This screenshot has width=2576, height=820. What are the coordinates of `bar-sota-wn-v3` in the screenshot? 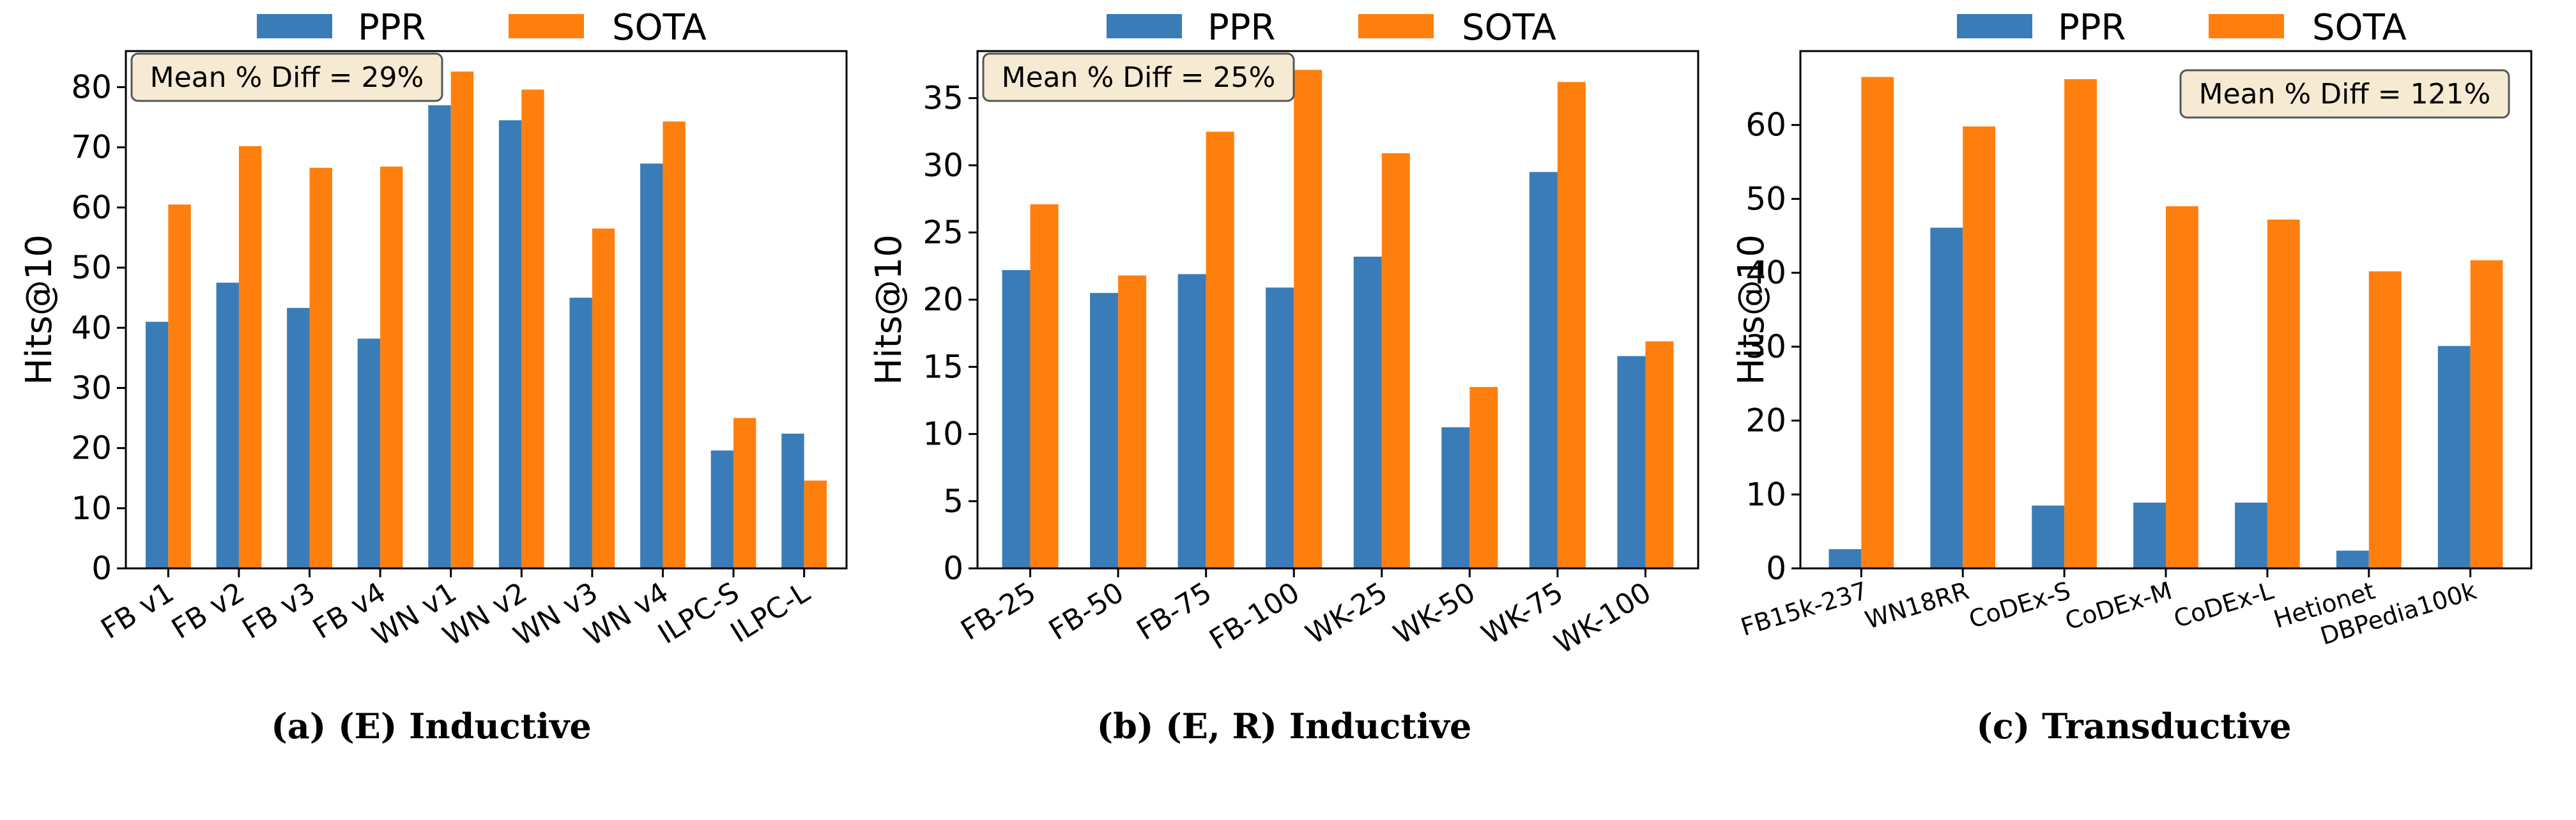 It's located at (603, 398).